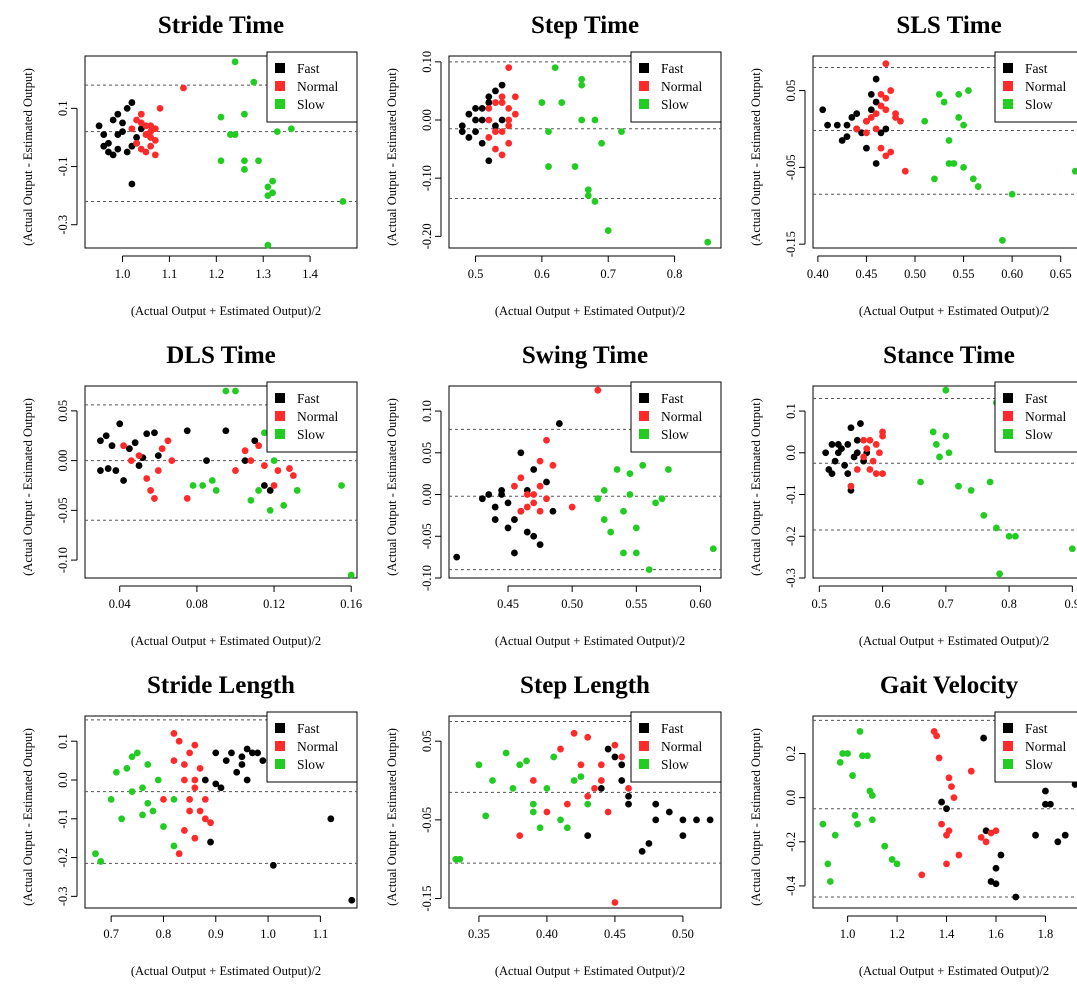  Describe the element at coordinates (964, 274) in the screenshot. I see `x-tick-label: 0.55` at that location.